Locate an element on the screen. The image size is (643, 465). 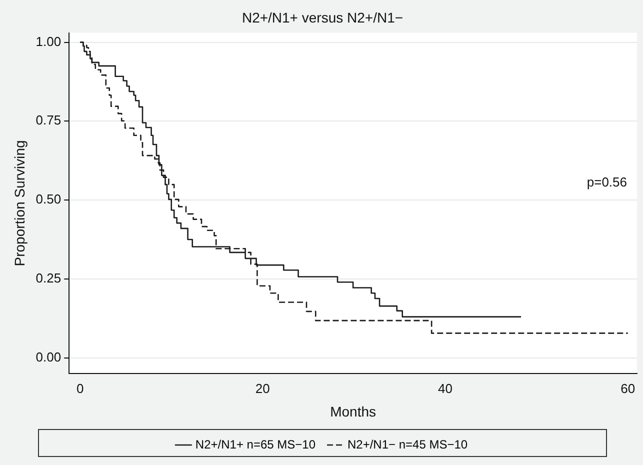
x-tick-label: 0 is located at coordinates (80, 388).